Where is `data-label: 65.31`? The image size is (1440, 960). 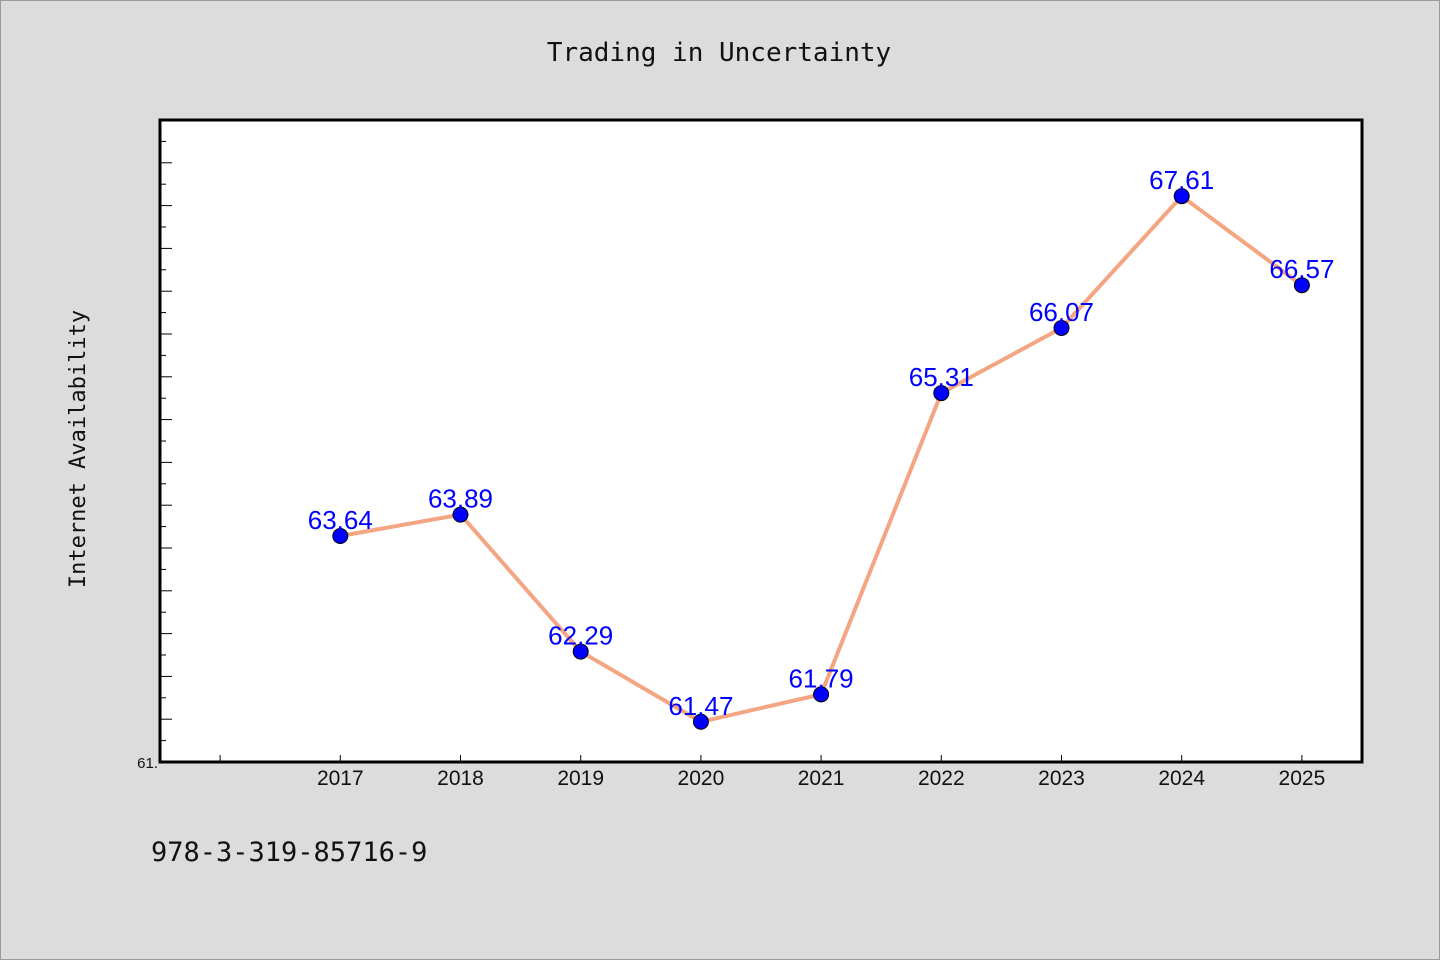 data-label: 65.31 is located at coordinates (941, 377).